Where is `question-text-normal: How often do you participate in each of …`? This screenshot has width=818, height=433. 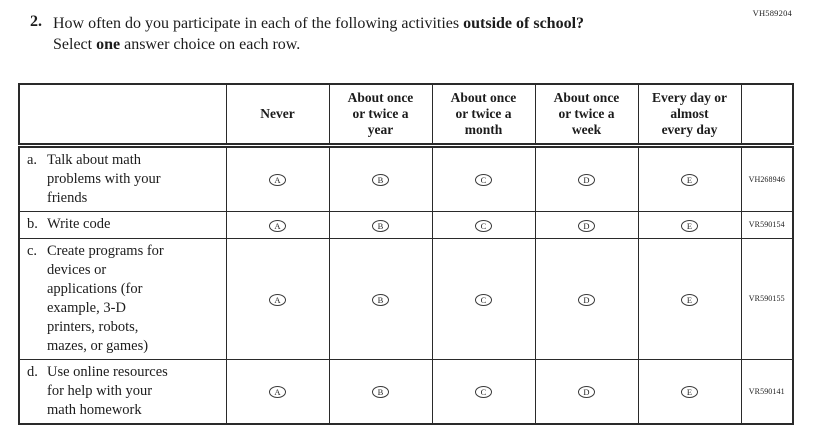 question-text-normal: How often do you participate in each of … is located at coordinates (258, 23).